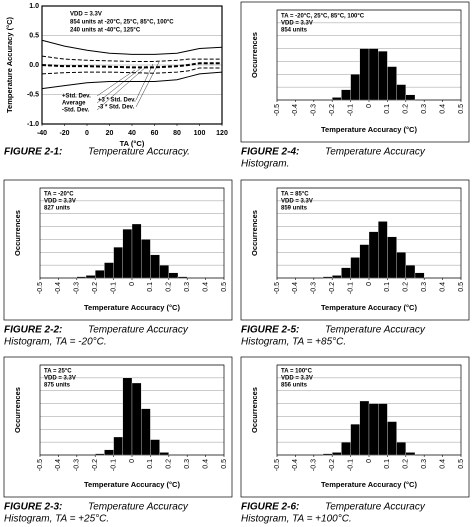 The height and width of the screenshot is (527, 474). What do you see at coordinates (294, 31) in the screenshot?
I see `annotation: 854 units` at bounding box center [294, 31].